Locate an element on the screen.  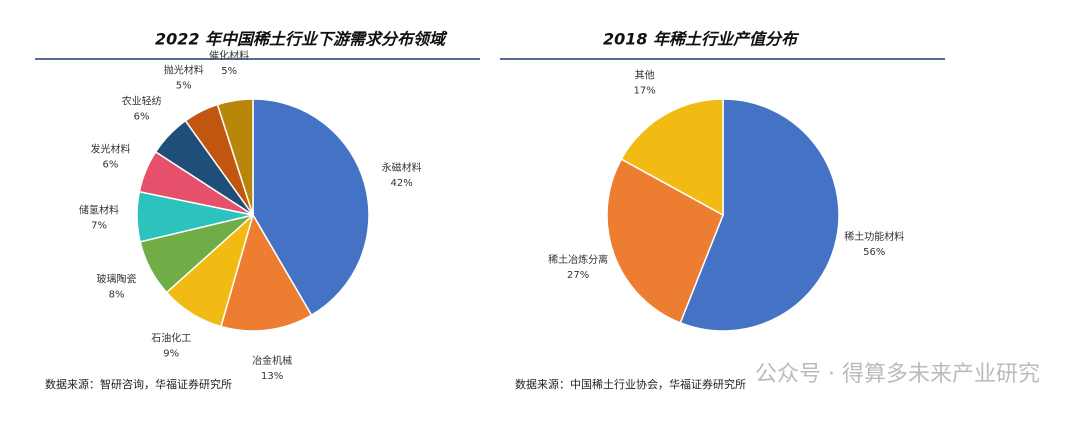
slice-label: 石油化工 is located at coordinates (171, 337).